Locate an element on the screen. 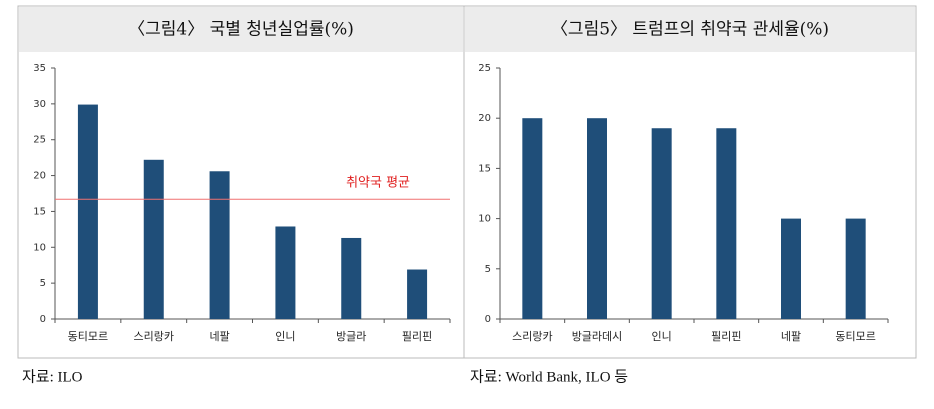 The image size is (934, 409). chart-title: 〈그림5〉 트럼프의 취약국 관세율(%) is located at coordinates (690, 30).